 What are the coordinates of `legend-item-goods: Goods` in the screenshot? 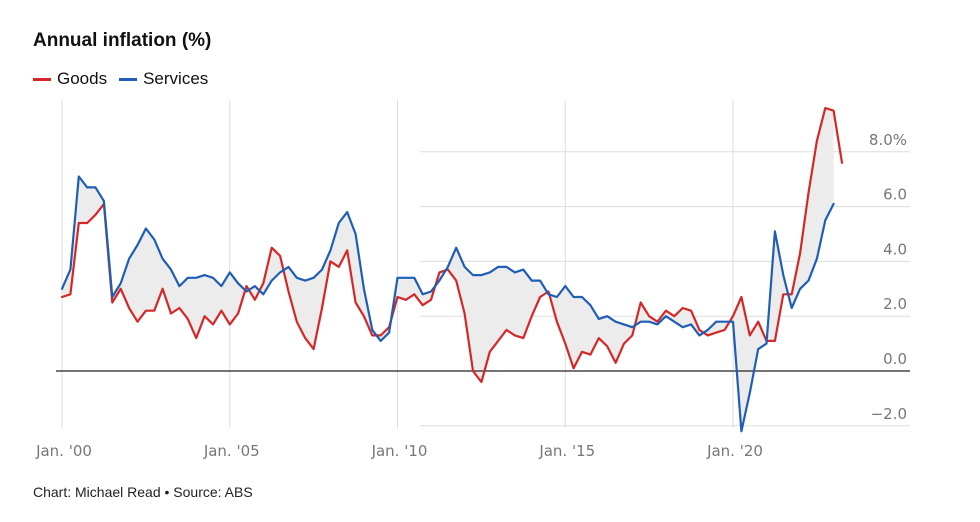 It's located at (70, 79).